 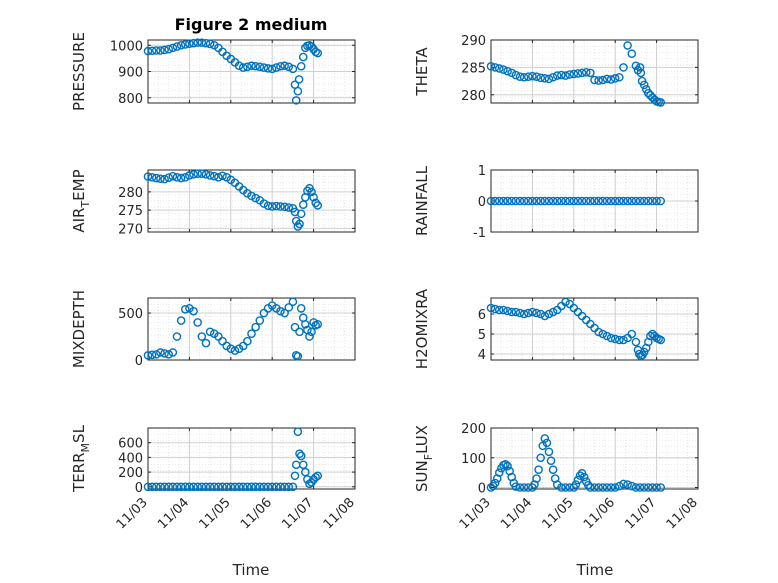 What do you see at coordinates (126, 46) in the screenshot?
I see `y-tick-label: 1000` at bounding box center [126, 46].